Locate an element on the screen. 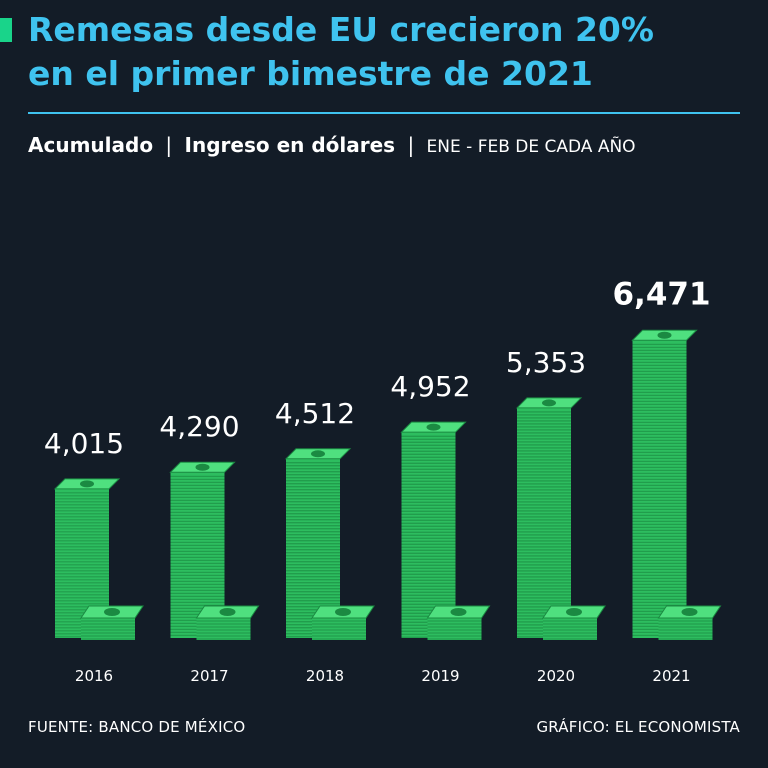 The width and height of the screenshot is (768, 768). title-divider is located at coordinates (384, 113).